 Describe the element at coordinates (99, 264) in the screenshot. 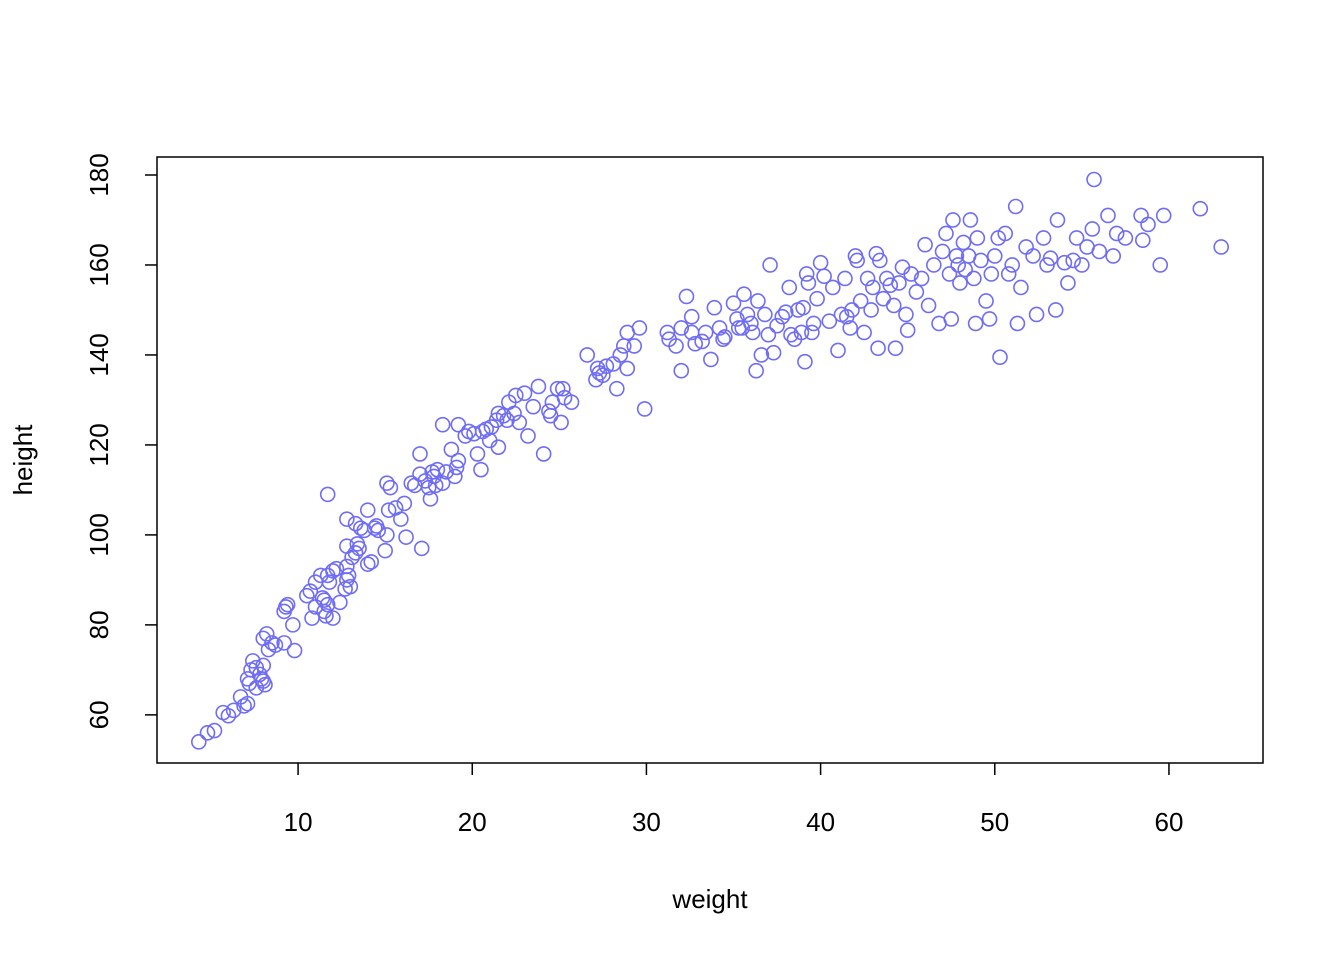

I see `y-tick-label: 160` at that location.